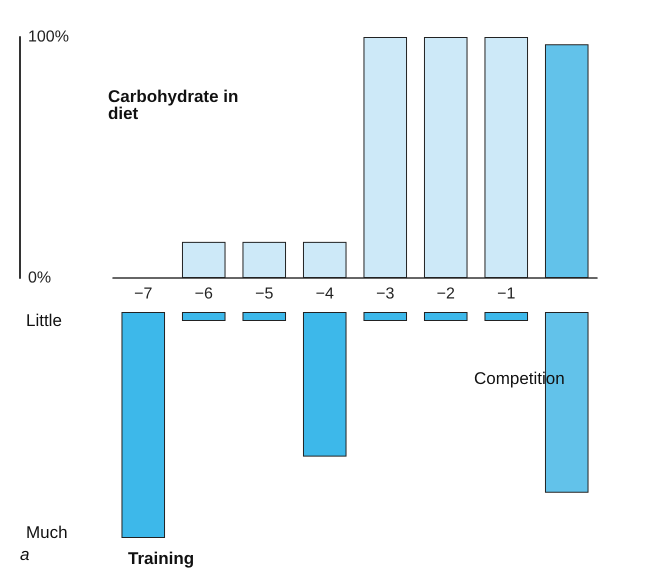  I want to click on text: Carbohydrate in diet, so click(176, 105).